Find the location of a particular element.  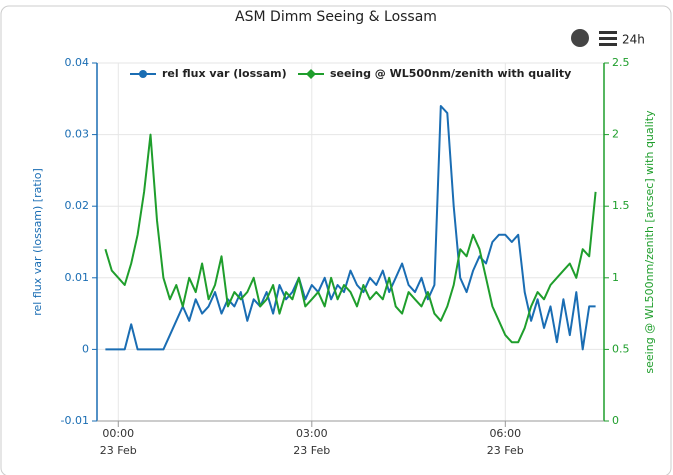

y-axis-title: rel flux var (lossam) [ratio] is located at coordinates (37, 242).